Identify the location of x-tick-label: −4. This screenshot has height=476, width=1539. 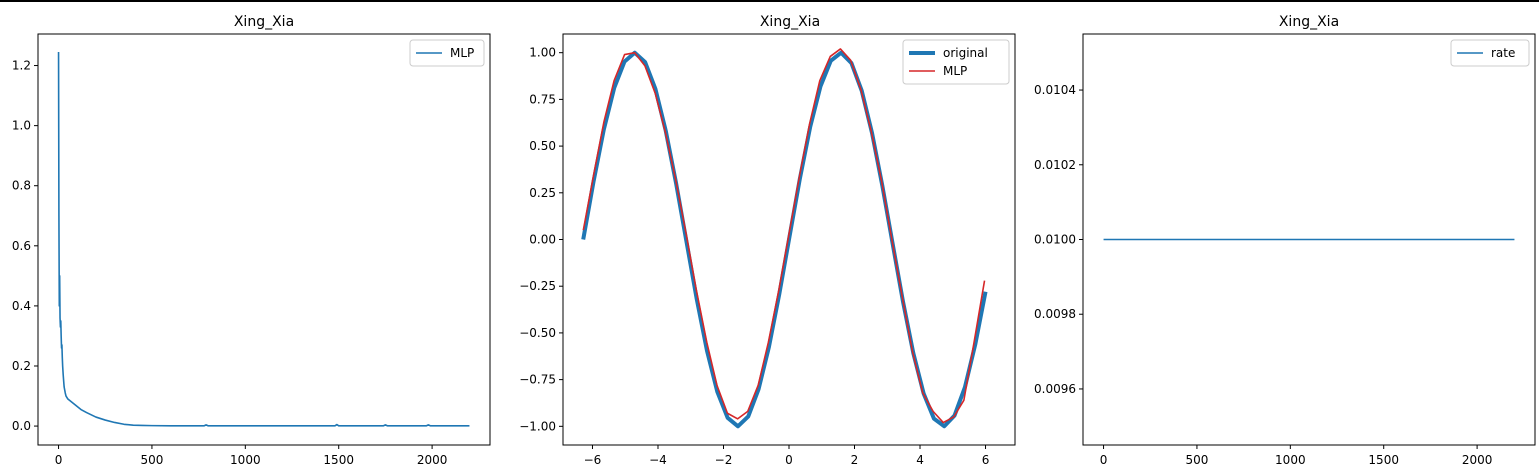
(658, 460).